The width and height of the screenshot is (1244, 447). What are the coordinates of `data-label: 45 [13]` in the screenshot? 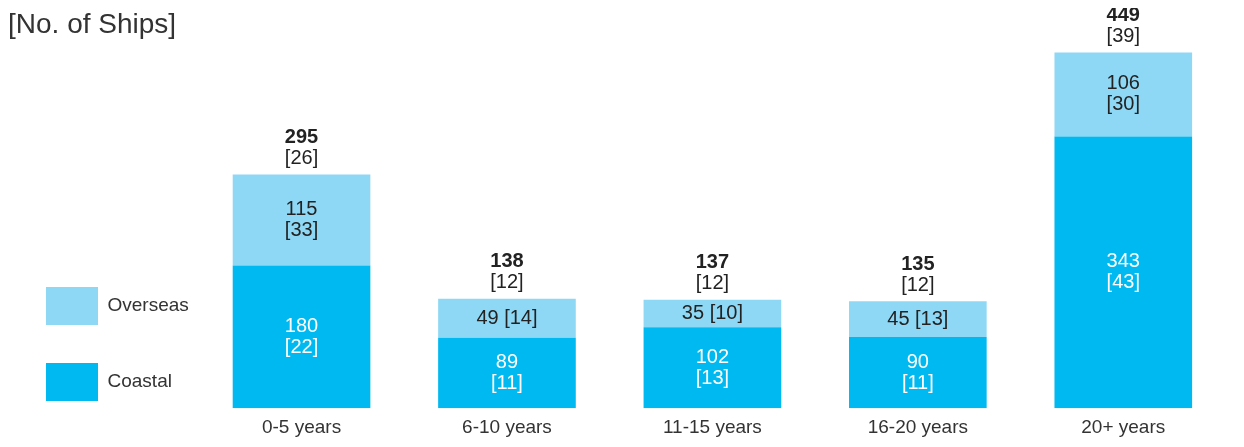 It's located at (918, 317).